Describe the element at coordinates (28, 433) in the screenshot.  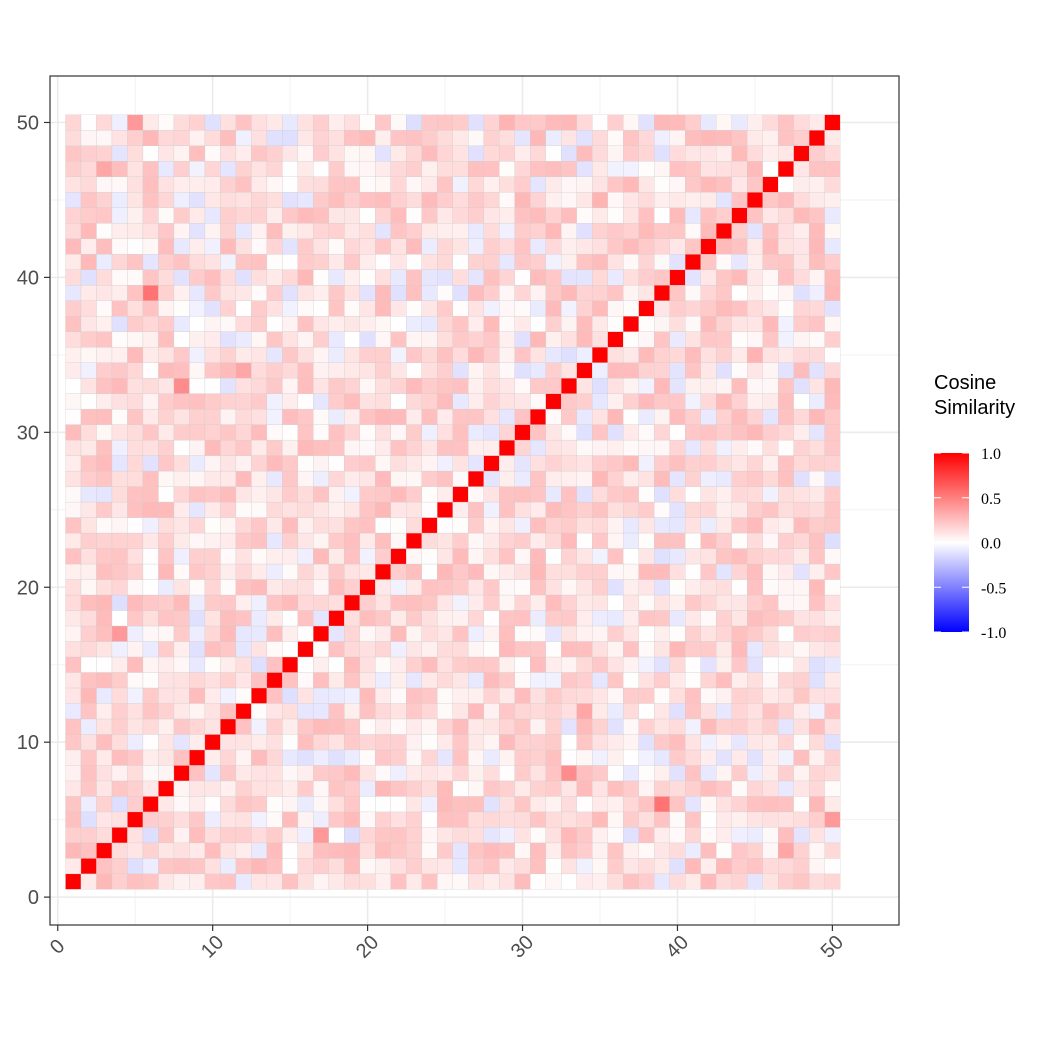
I see `y-tick-label: 30` at that location.